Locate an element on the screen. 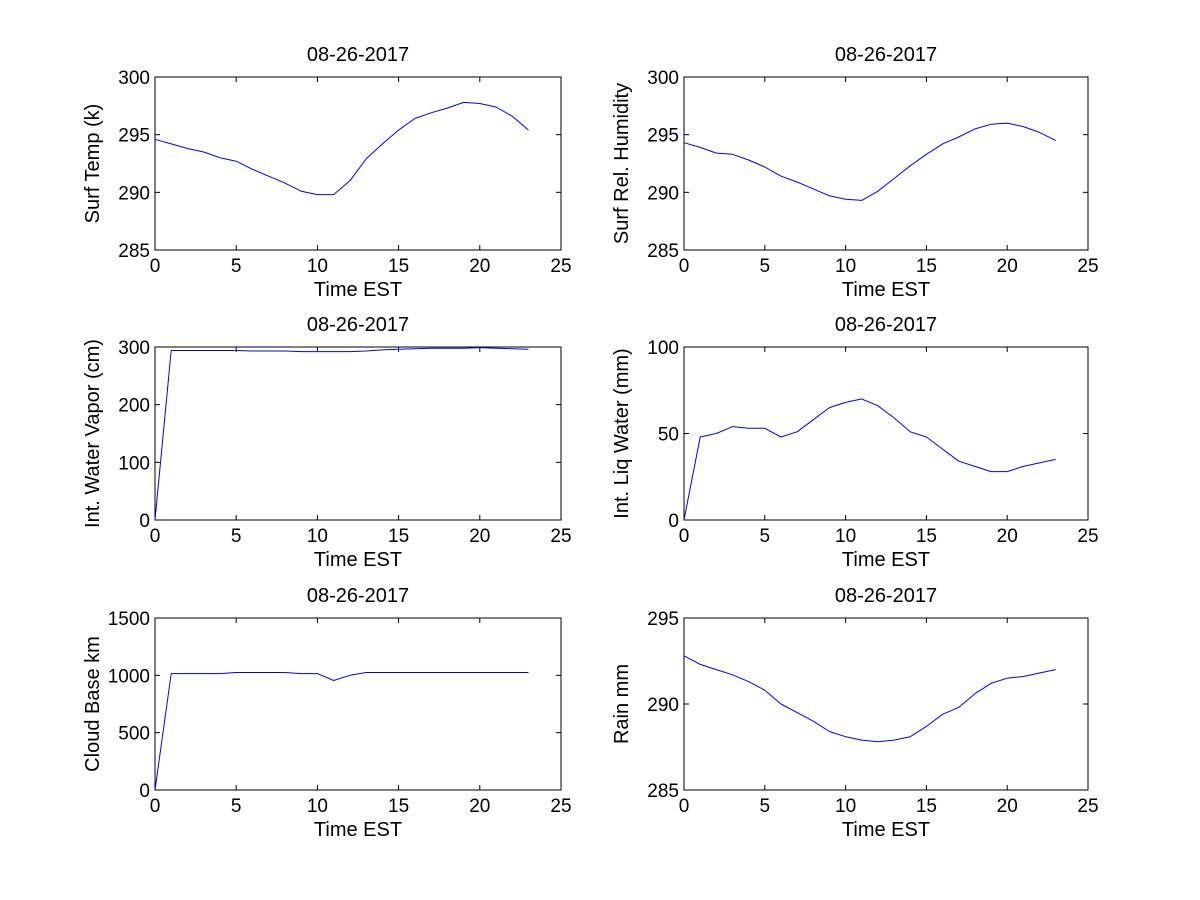 This screenshot has width=1200, height=900. y-axis-label: Int. Water Vapor (cm) is located at coordinates (93, 433).